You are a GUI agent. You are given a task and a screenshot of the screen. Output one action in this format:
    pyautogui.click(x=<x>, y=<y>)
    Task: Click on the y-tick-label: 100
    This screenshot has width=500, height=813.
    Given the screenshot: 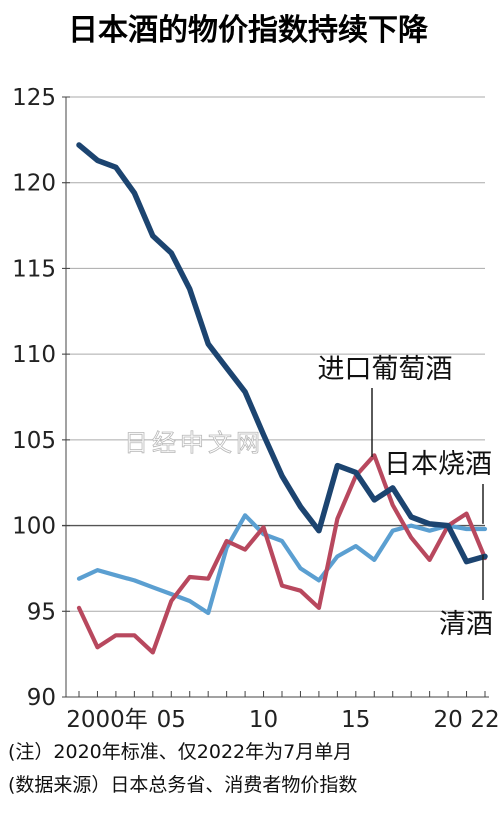 What is the action you would take?
    pyautogui.click(x=34, y=527)
    